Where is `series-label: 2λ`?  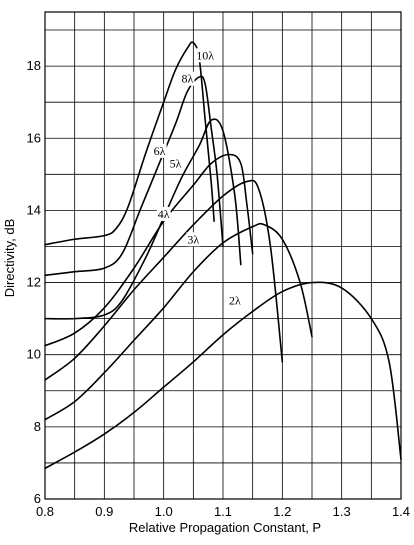 series-label: 2λ is located at coordinates (235, 301).